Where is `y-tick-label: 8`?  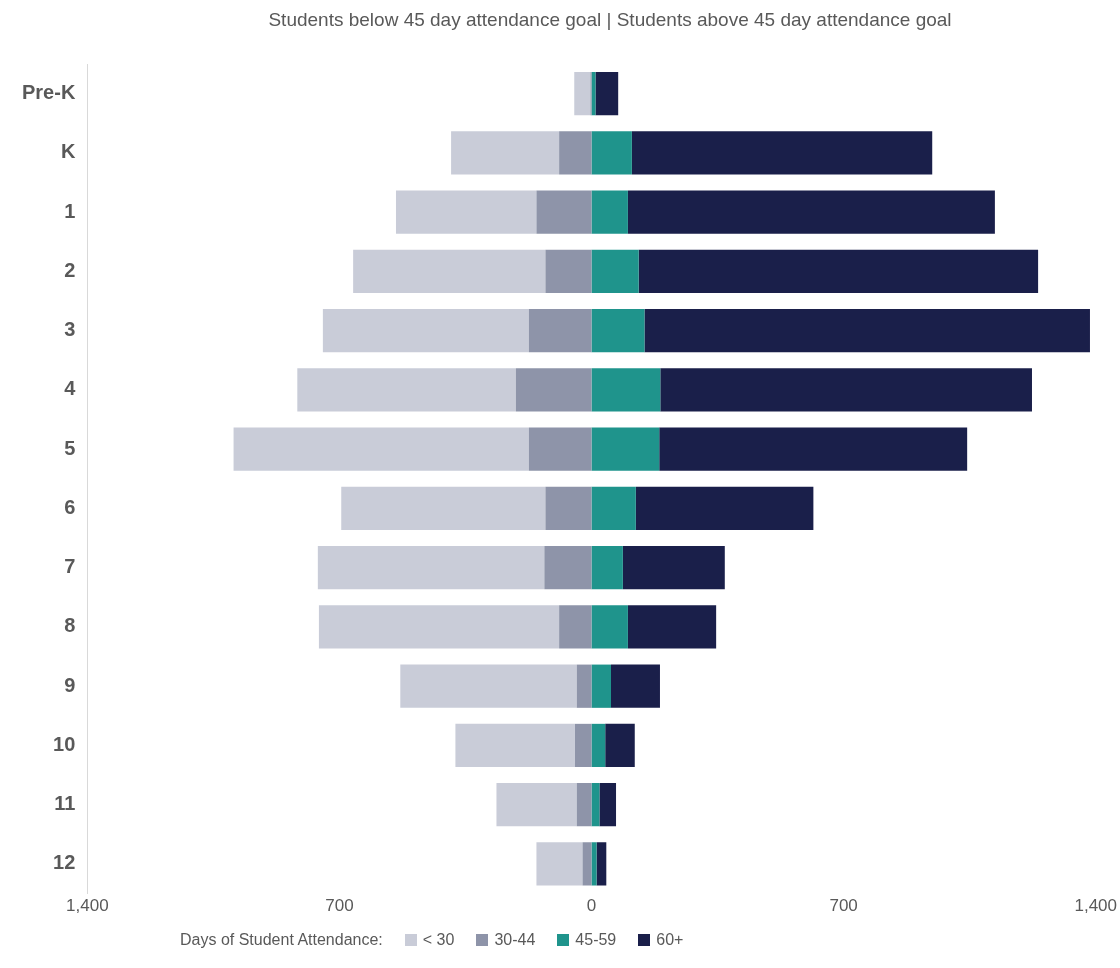
y-tick-label: 8 is located at coordinates (70, 625).